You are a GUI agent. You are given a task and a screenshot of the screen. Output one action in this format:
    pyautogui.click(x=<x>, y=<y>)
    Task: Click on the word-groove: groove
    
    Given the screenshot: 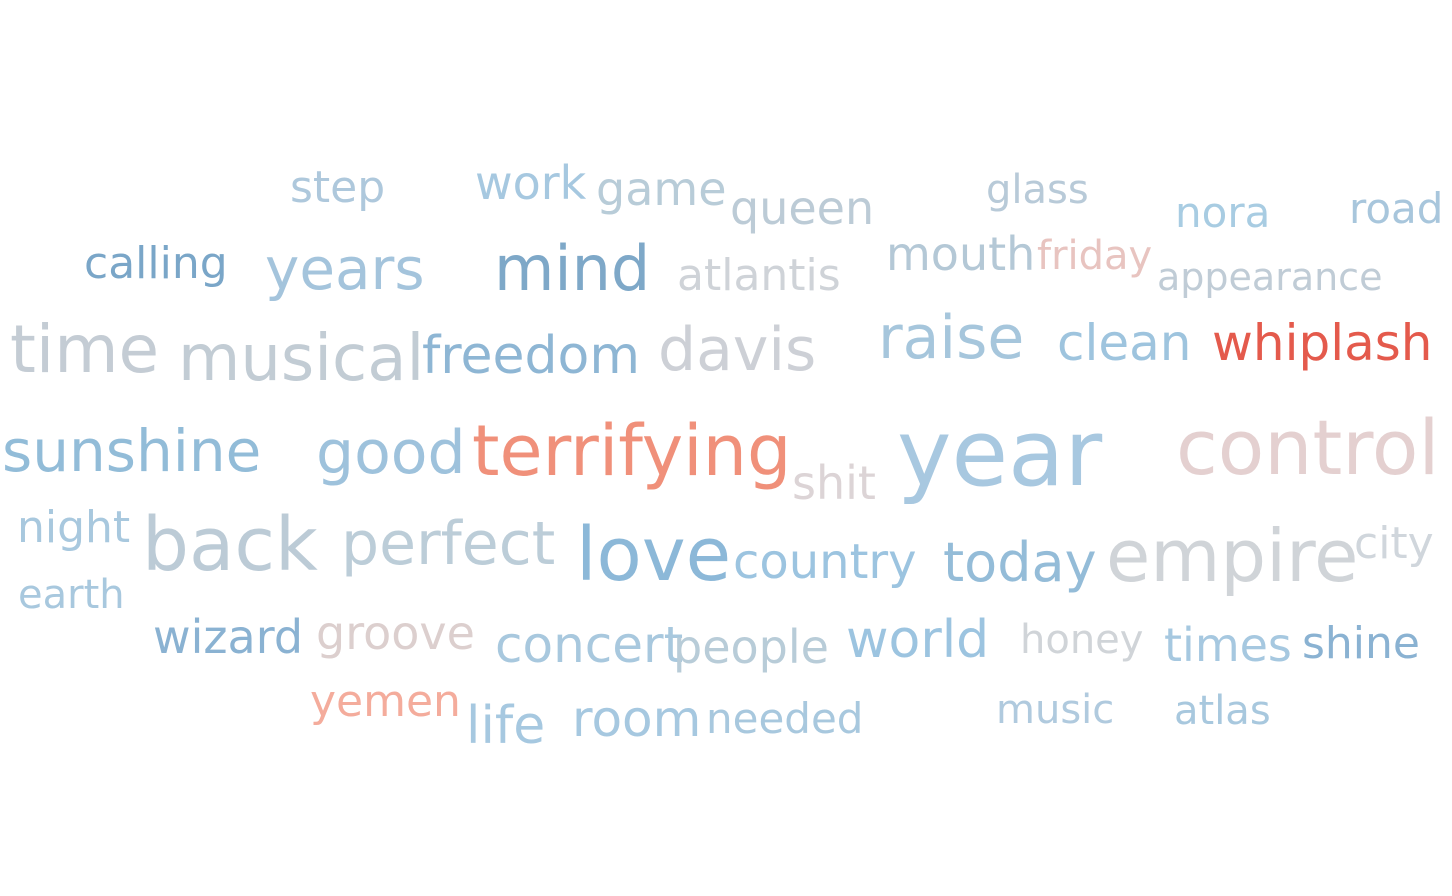 What is the action you would take?
    pyautogui.click(x=395, y=633)
    